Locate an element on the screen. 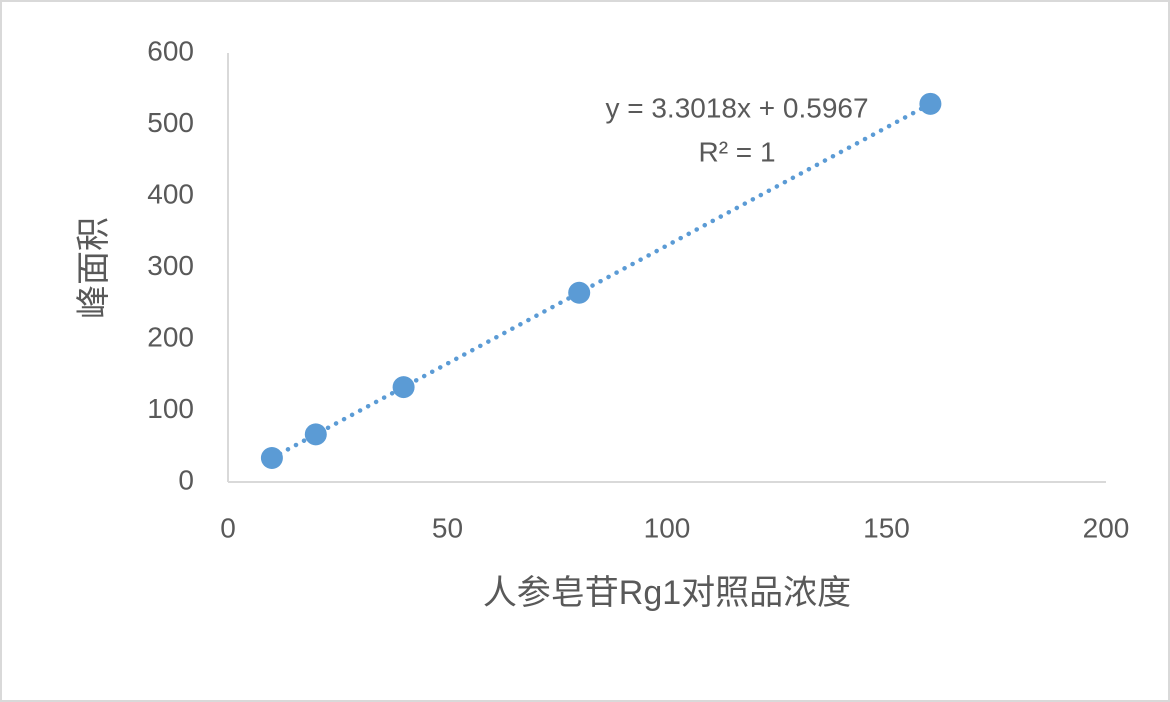 The height and width of the screenshot is (702, 1170). y-tick-label: 600 is located at coordinates (170, 50).